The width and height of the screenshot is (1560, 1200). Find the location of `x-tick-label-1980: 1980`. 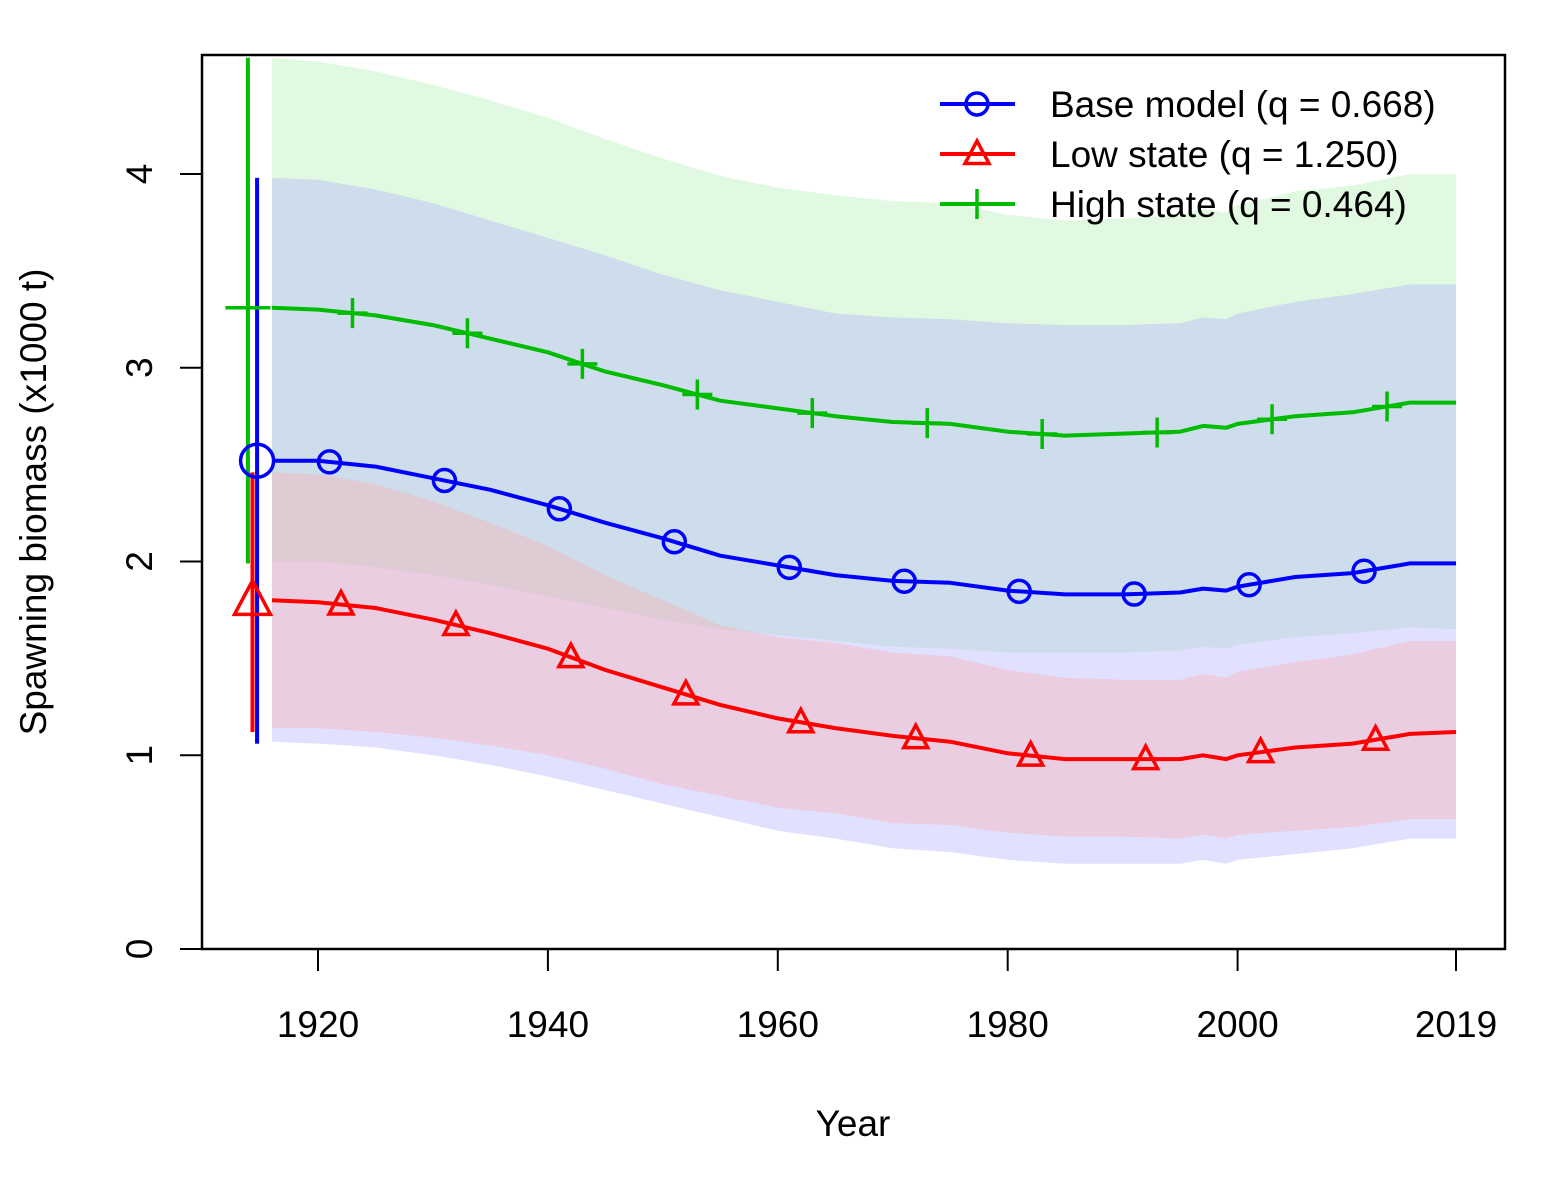

x-tick-label-1980: 1980 is located at coordinates (1008, 1024).